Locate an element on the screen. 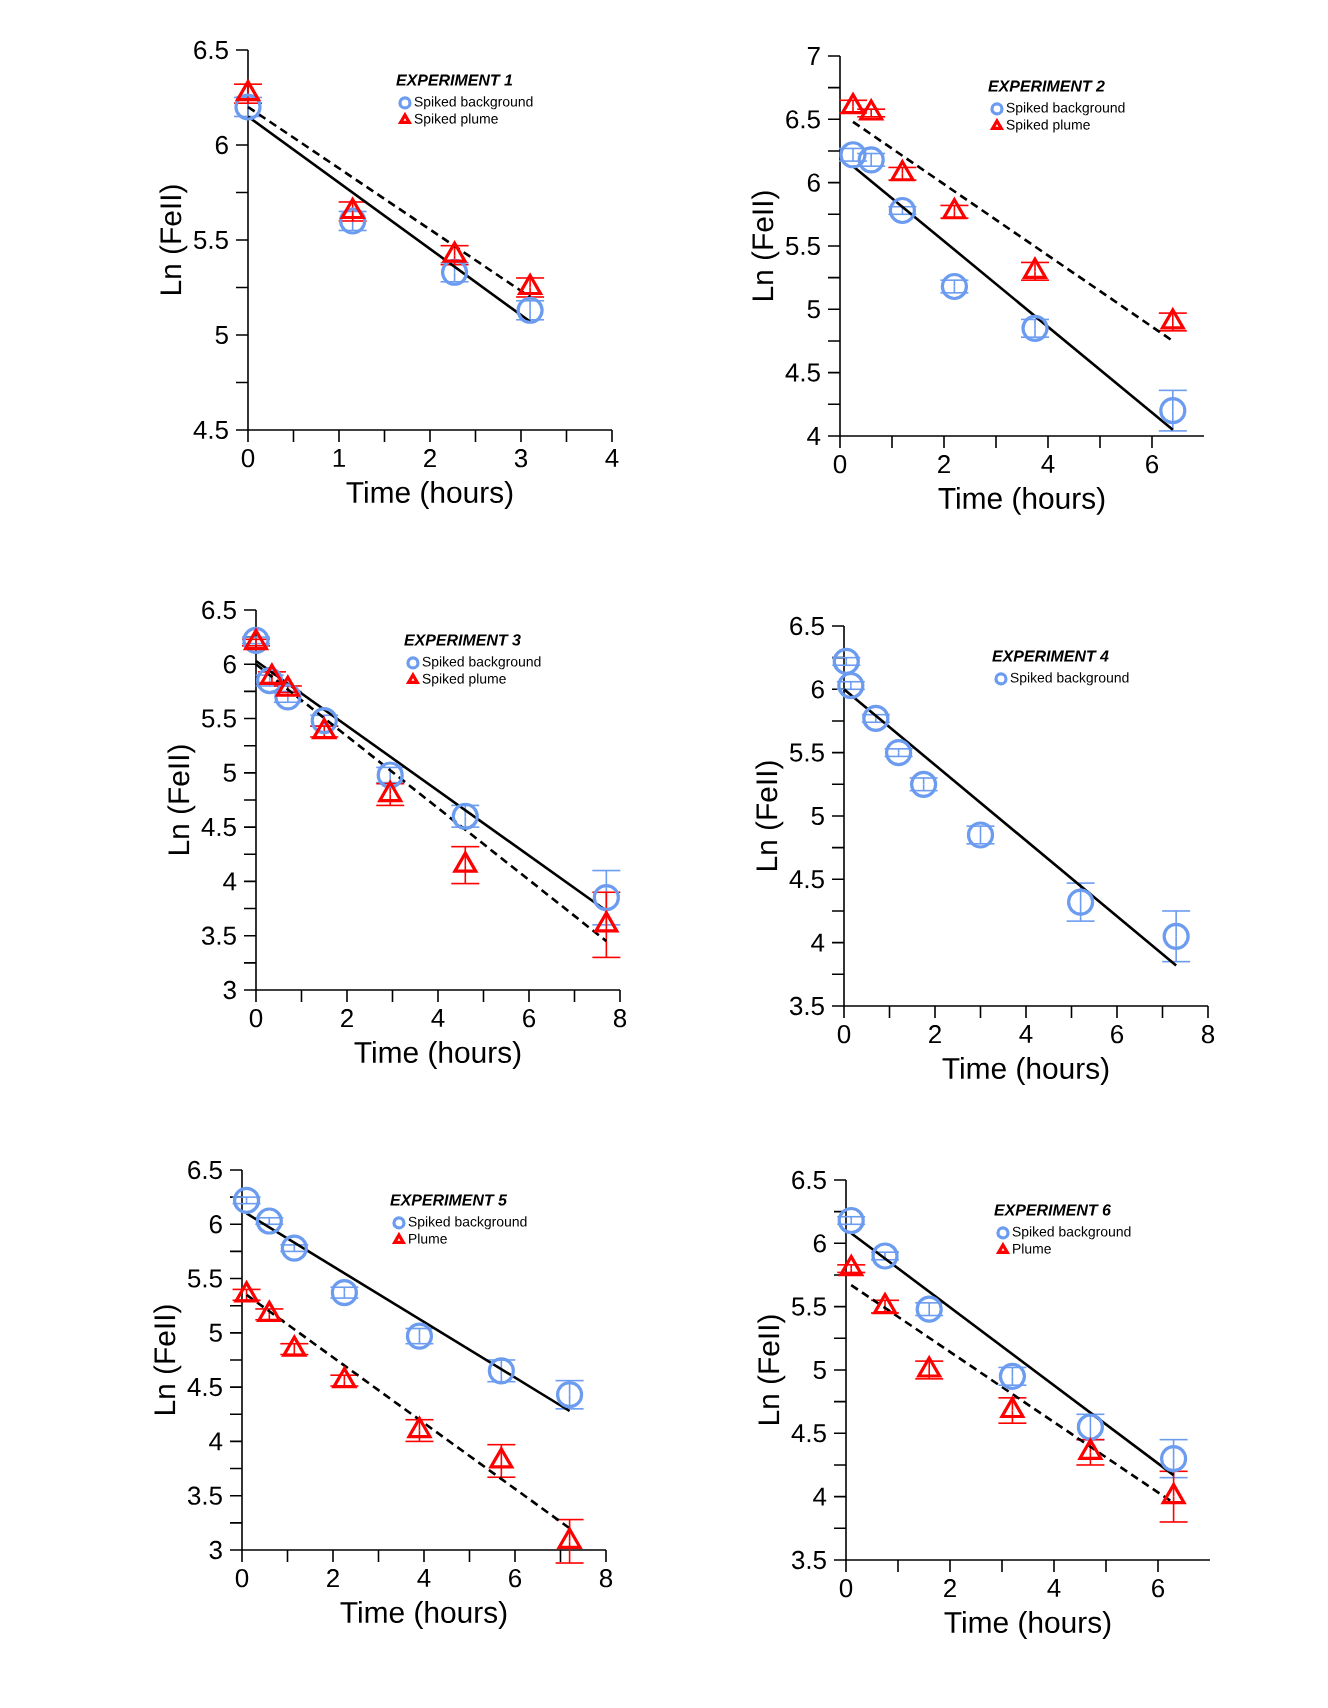 This screenshot has width=1328, height=1708. x-tick-label: 1 is located at coordinates (339, 458).